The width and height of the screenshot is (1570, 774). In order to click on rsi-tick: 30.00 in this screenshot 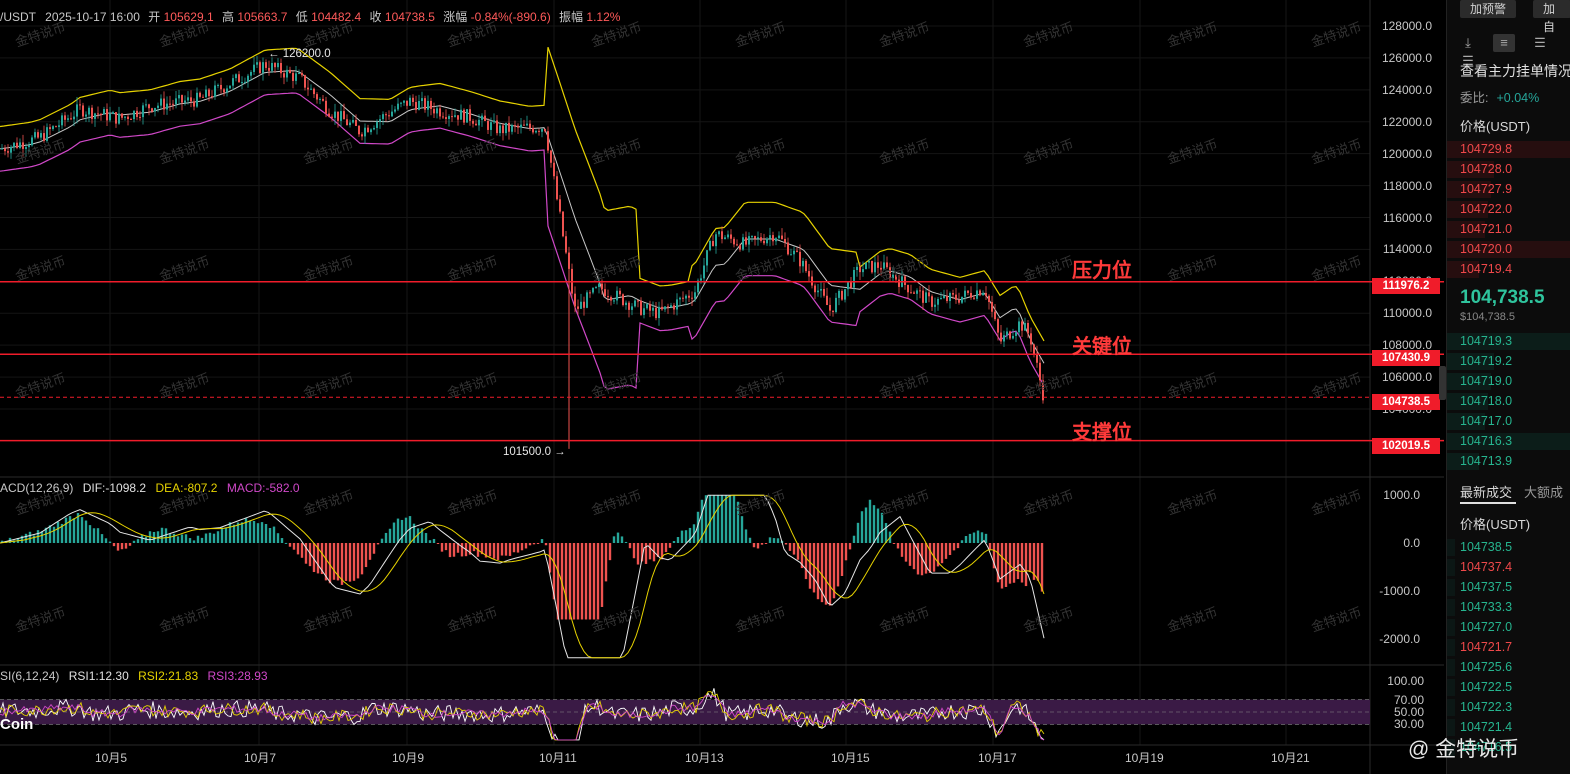, I will do `click(1408, 724)`.